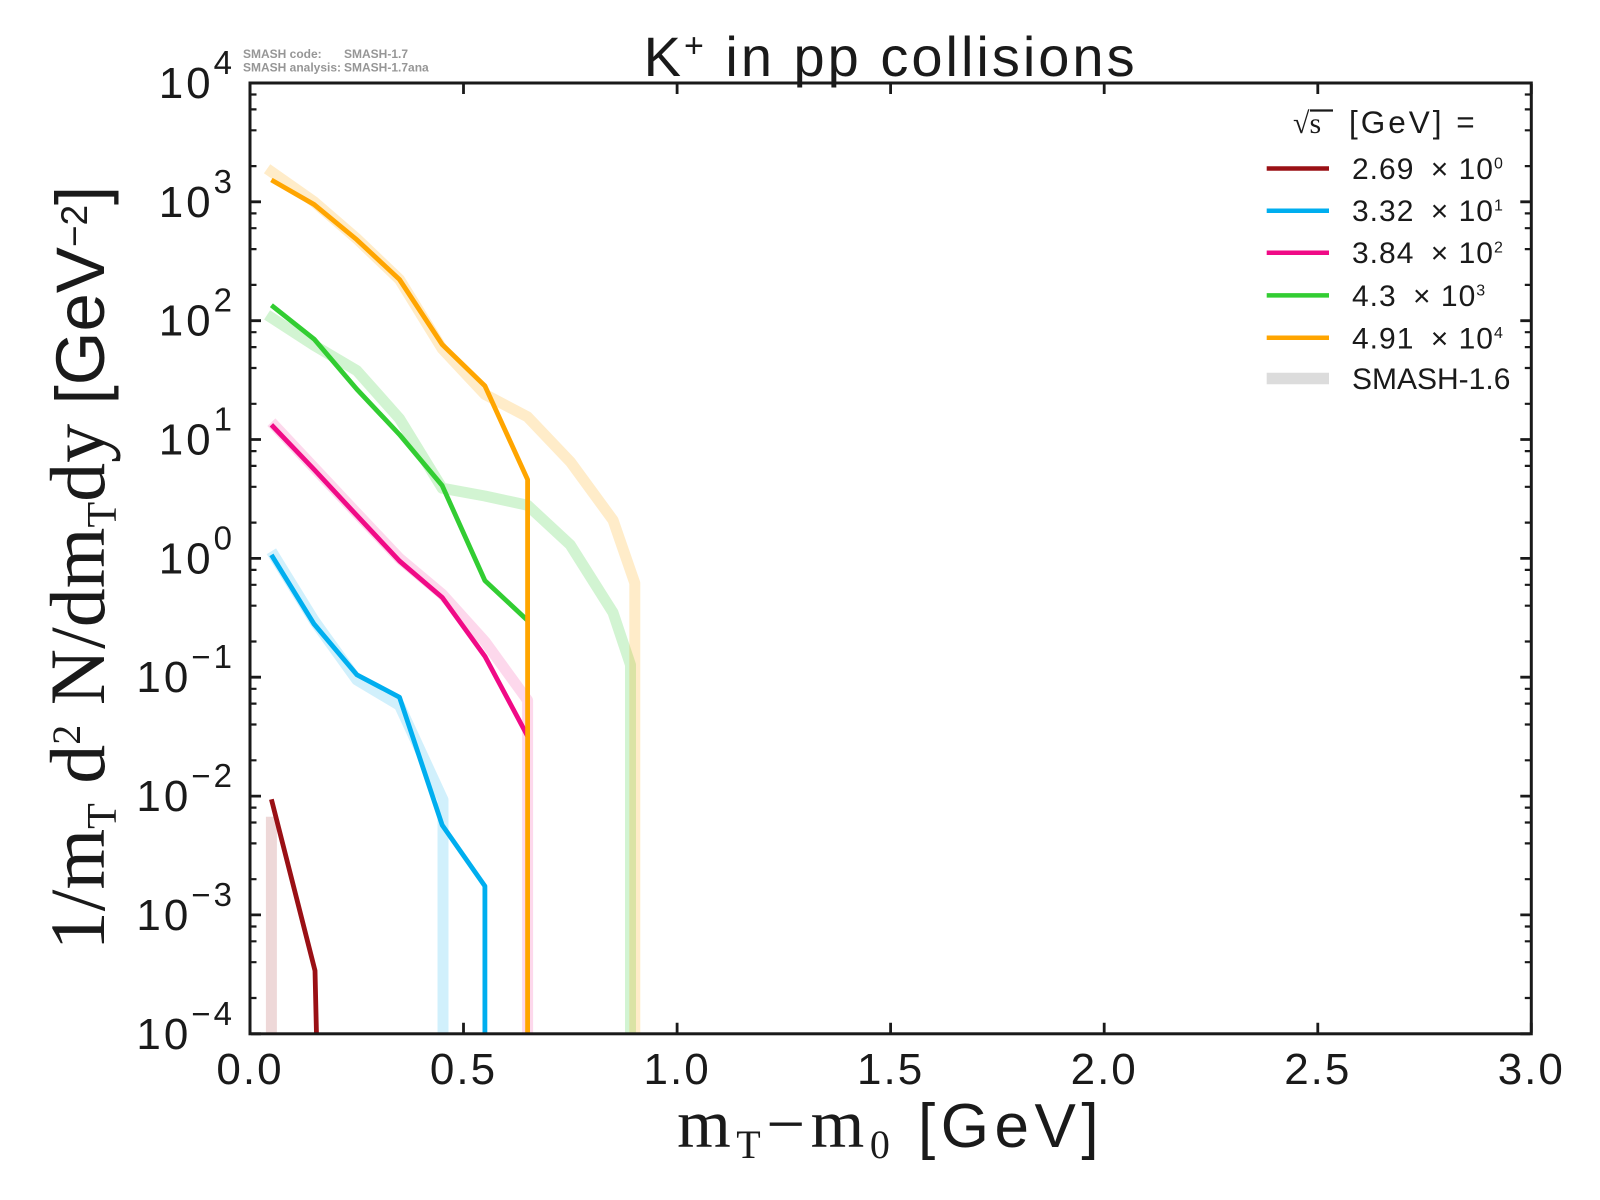 This screenshot has height=1200, width=1600. Describe the element at coordinates (1428, 169) in the screenshot. I see `svg-text: 2.69 × 100` at that location.